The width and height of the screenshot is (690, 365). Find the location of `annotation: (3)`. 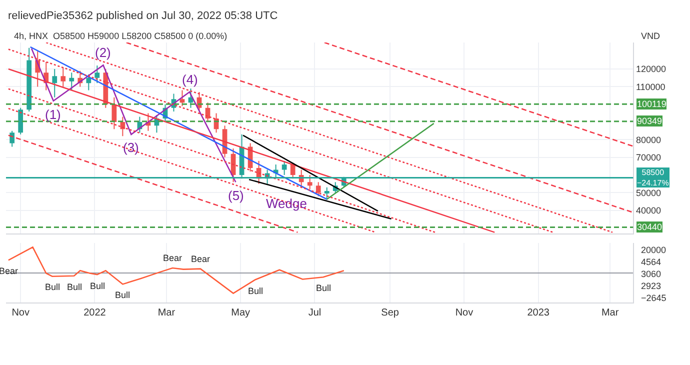

annotation: (3) is located at coordinates (131, 147).